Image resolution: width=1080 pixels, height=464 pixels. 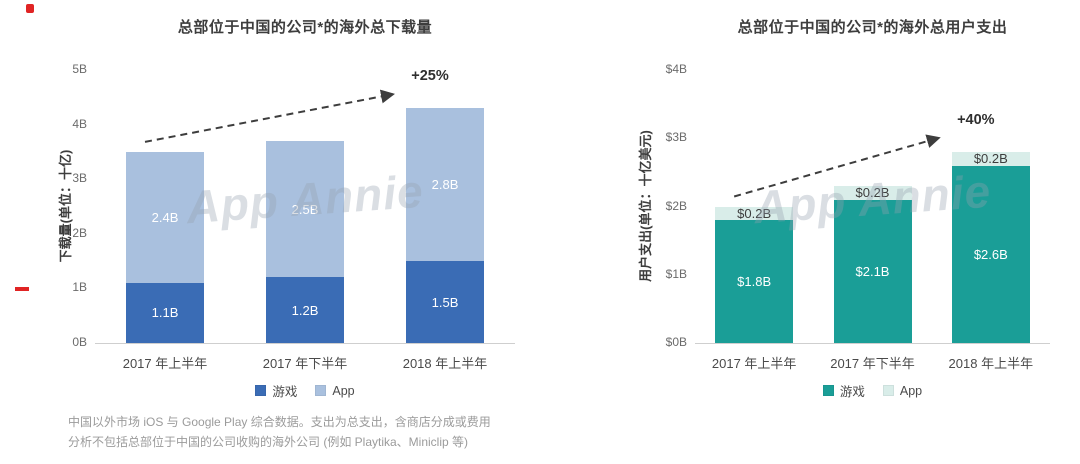 I want to click on segment-value-label: $2.1B, so click(x=872, y=271).